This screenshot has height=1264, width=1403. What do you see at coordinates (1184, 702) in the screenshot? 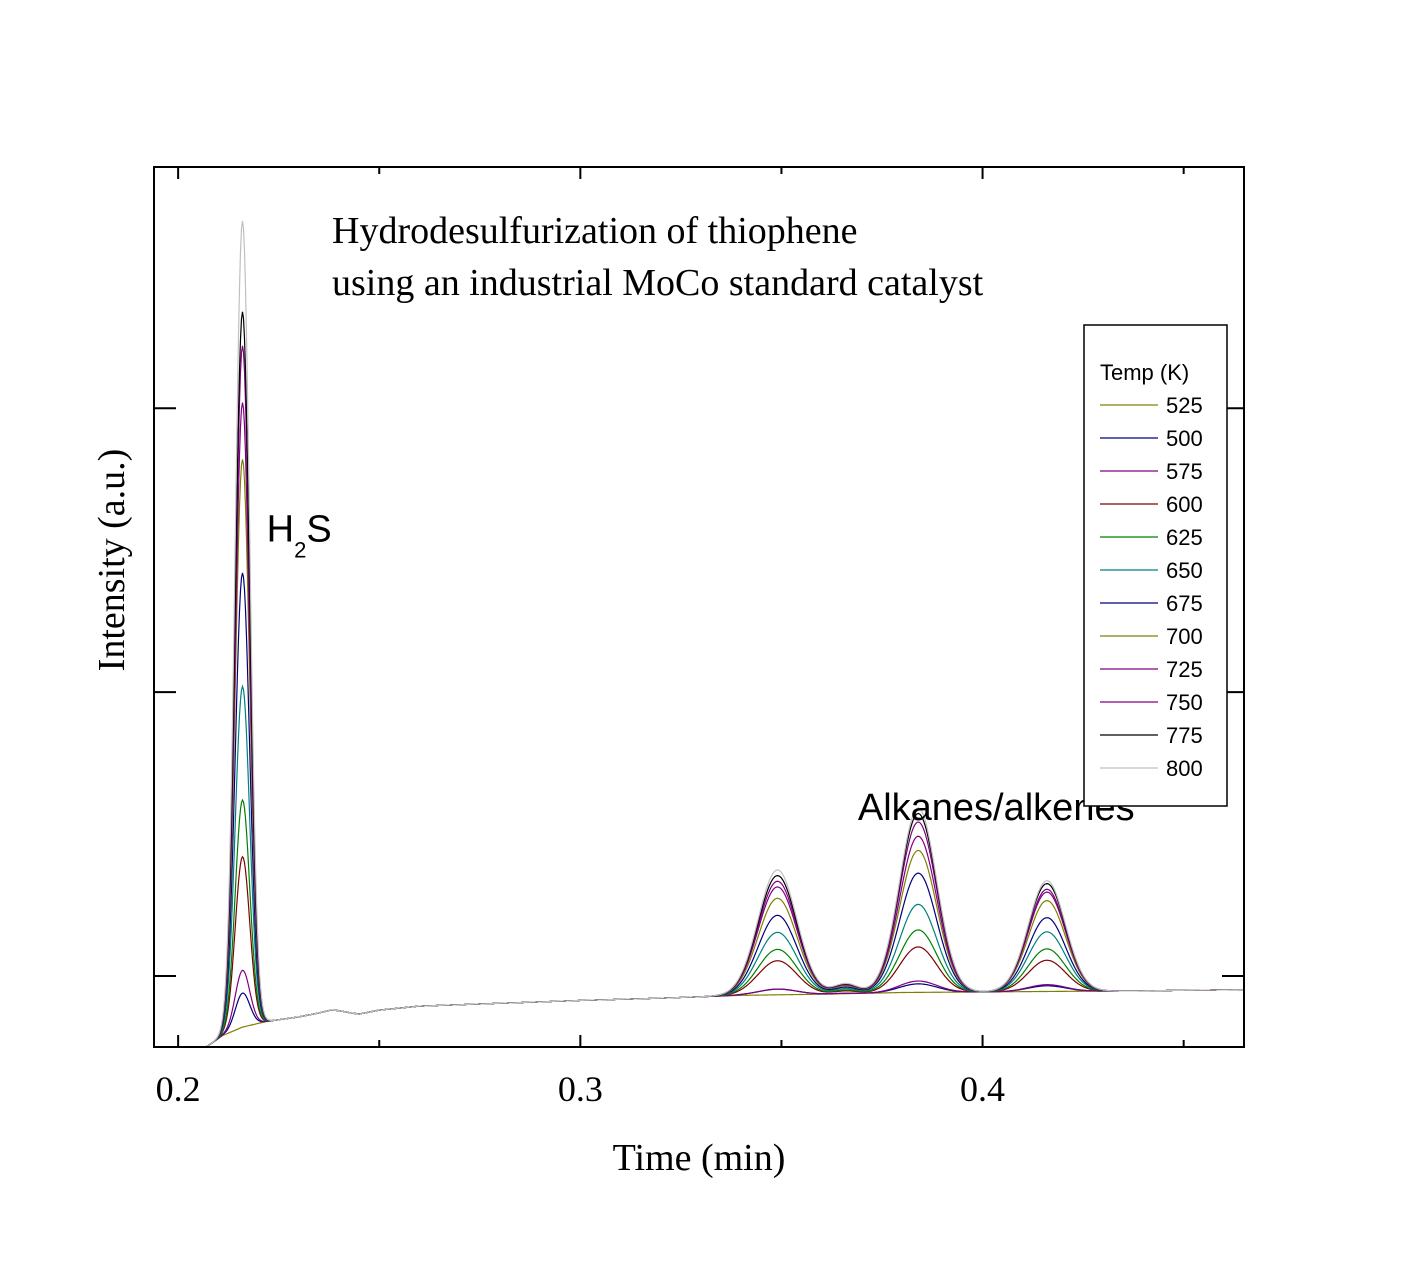
I see `legend-label-750: 750` at bounding box center [1184, 702].